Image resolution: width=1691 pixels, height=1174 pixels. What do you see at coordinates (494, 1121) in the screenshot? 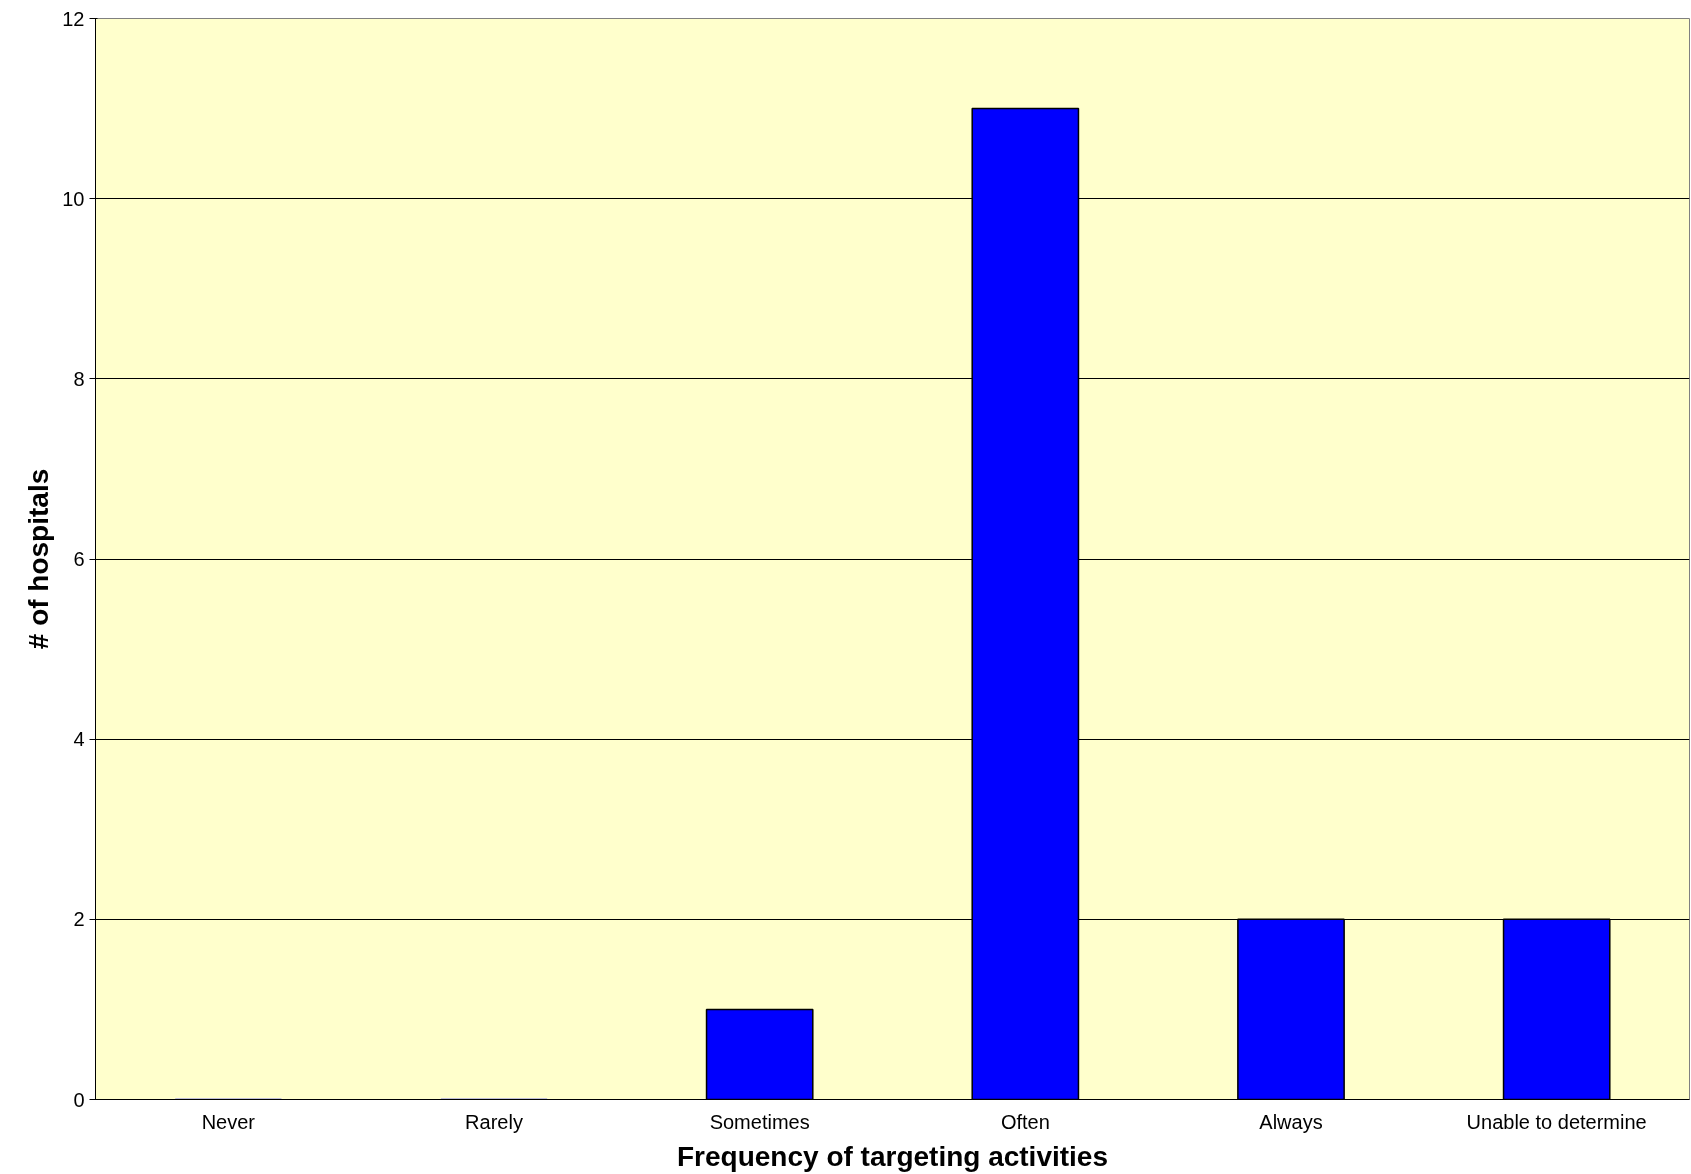
I see `x-tick-label: Rarely` at bounding box center [494, 1121].